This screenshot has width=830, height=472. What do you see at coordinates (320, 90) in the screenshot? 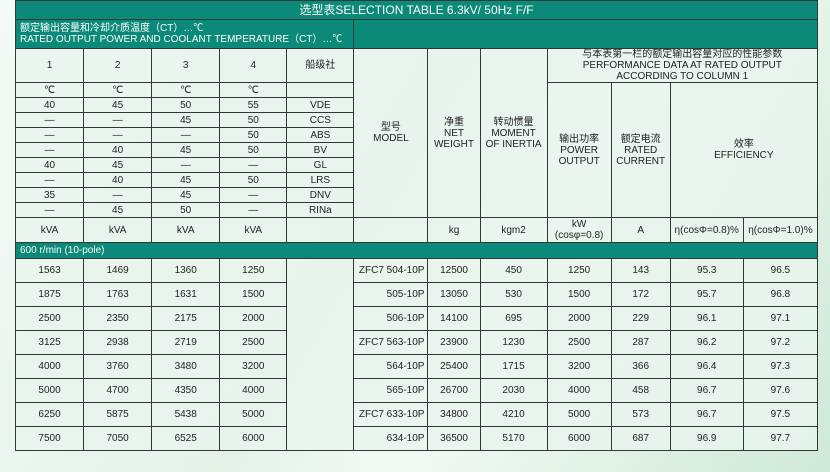
I see `blank-cell` at bounding box center [320, 90].